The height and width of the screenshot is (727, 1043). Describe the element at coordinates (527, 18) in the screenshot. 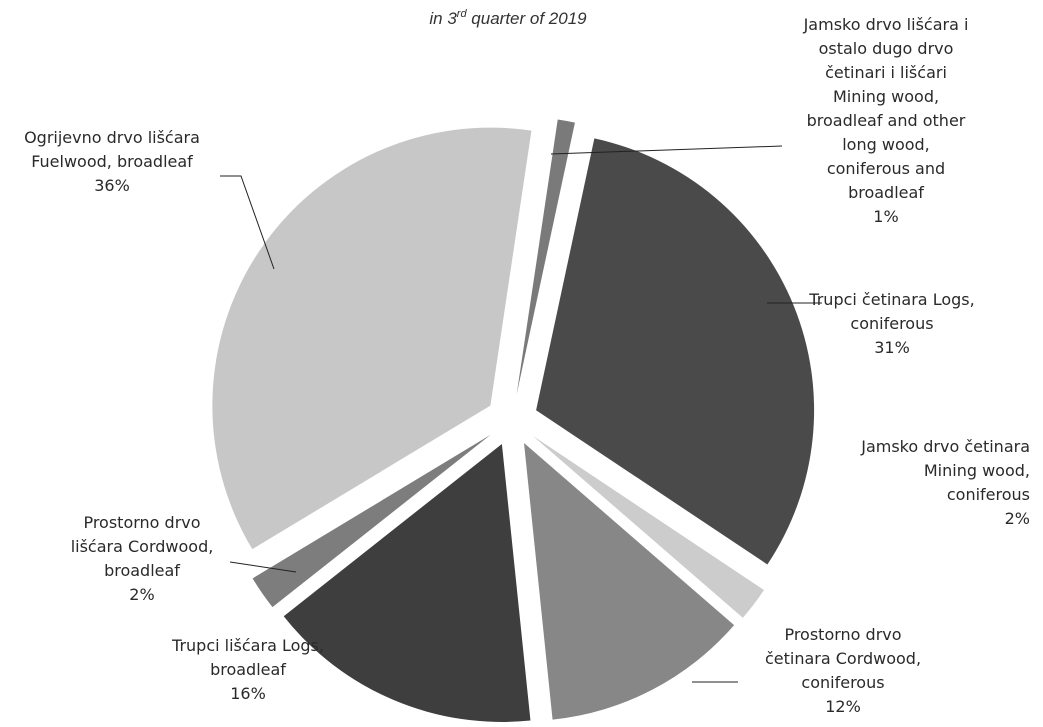

I see `title-rest: quarter of 2019` at that location.